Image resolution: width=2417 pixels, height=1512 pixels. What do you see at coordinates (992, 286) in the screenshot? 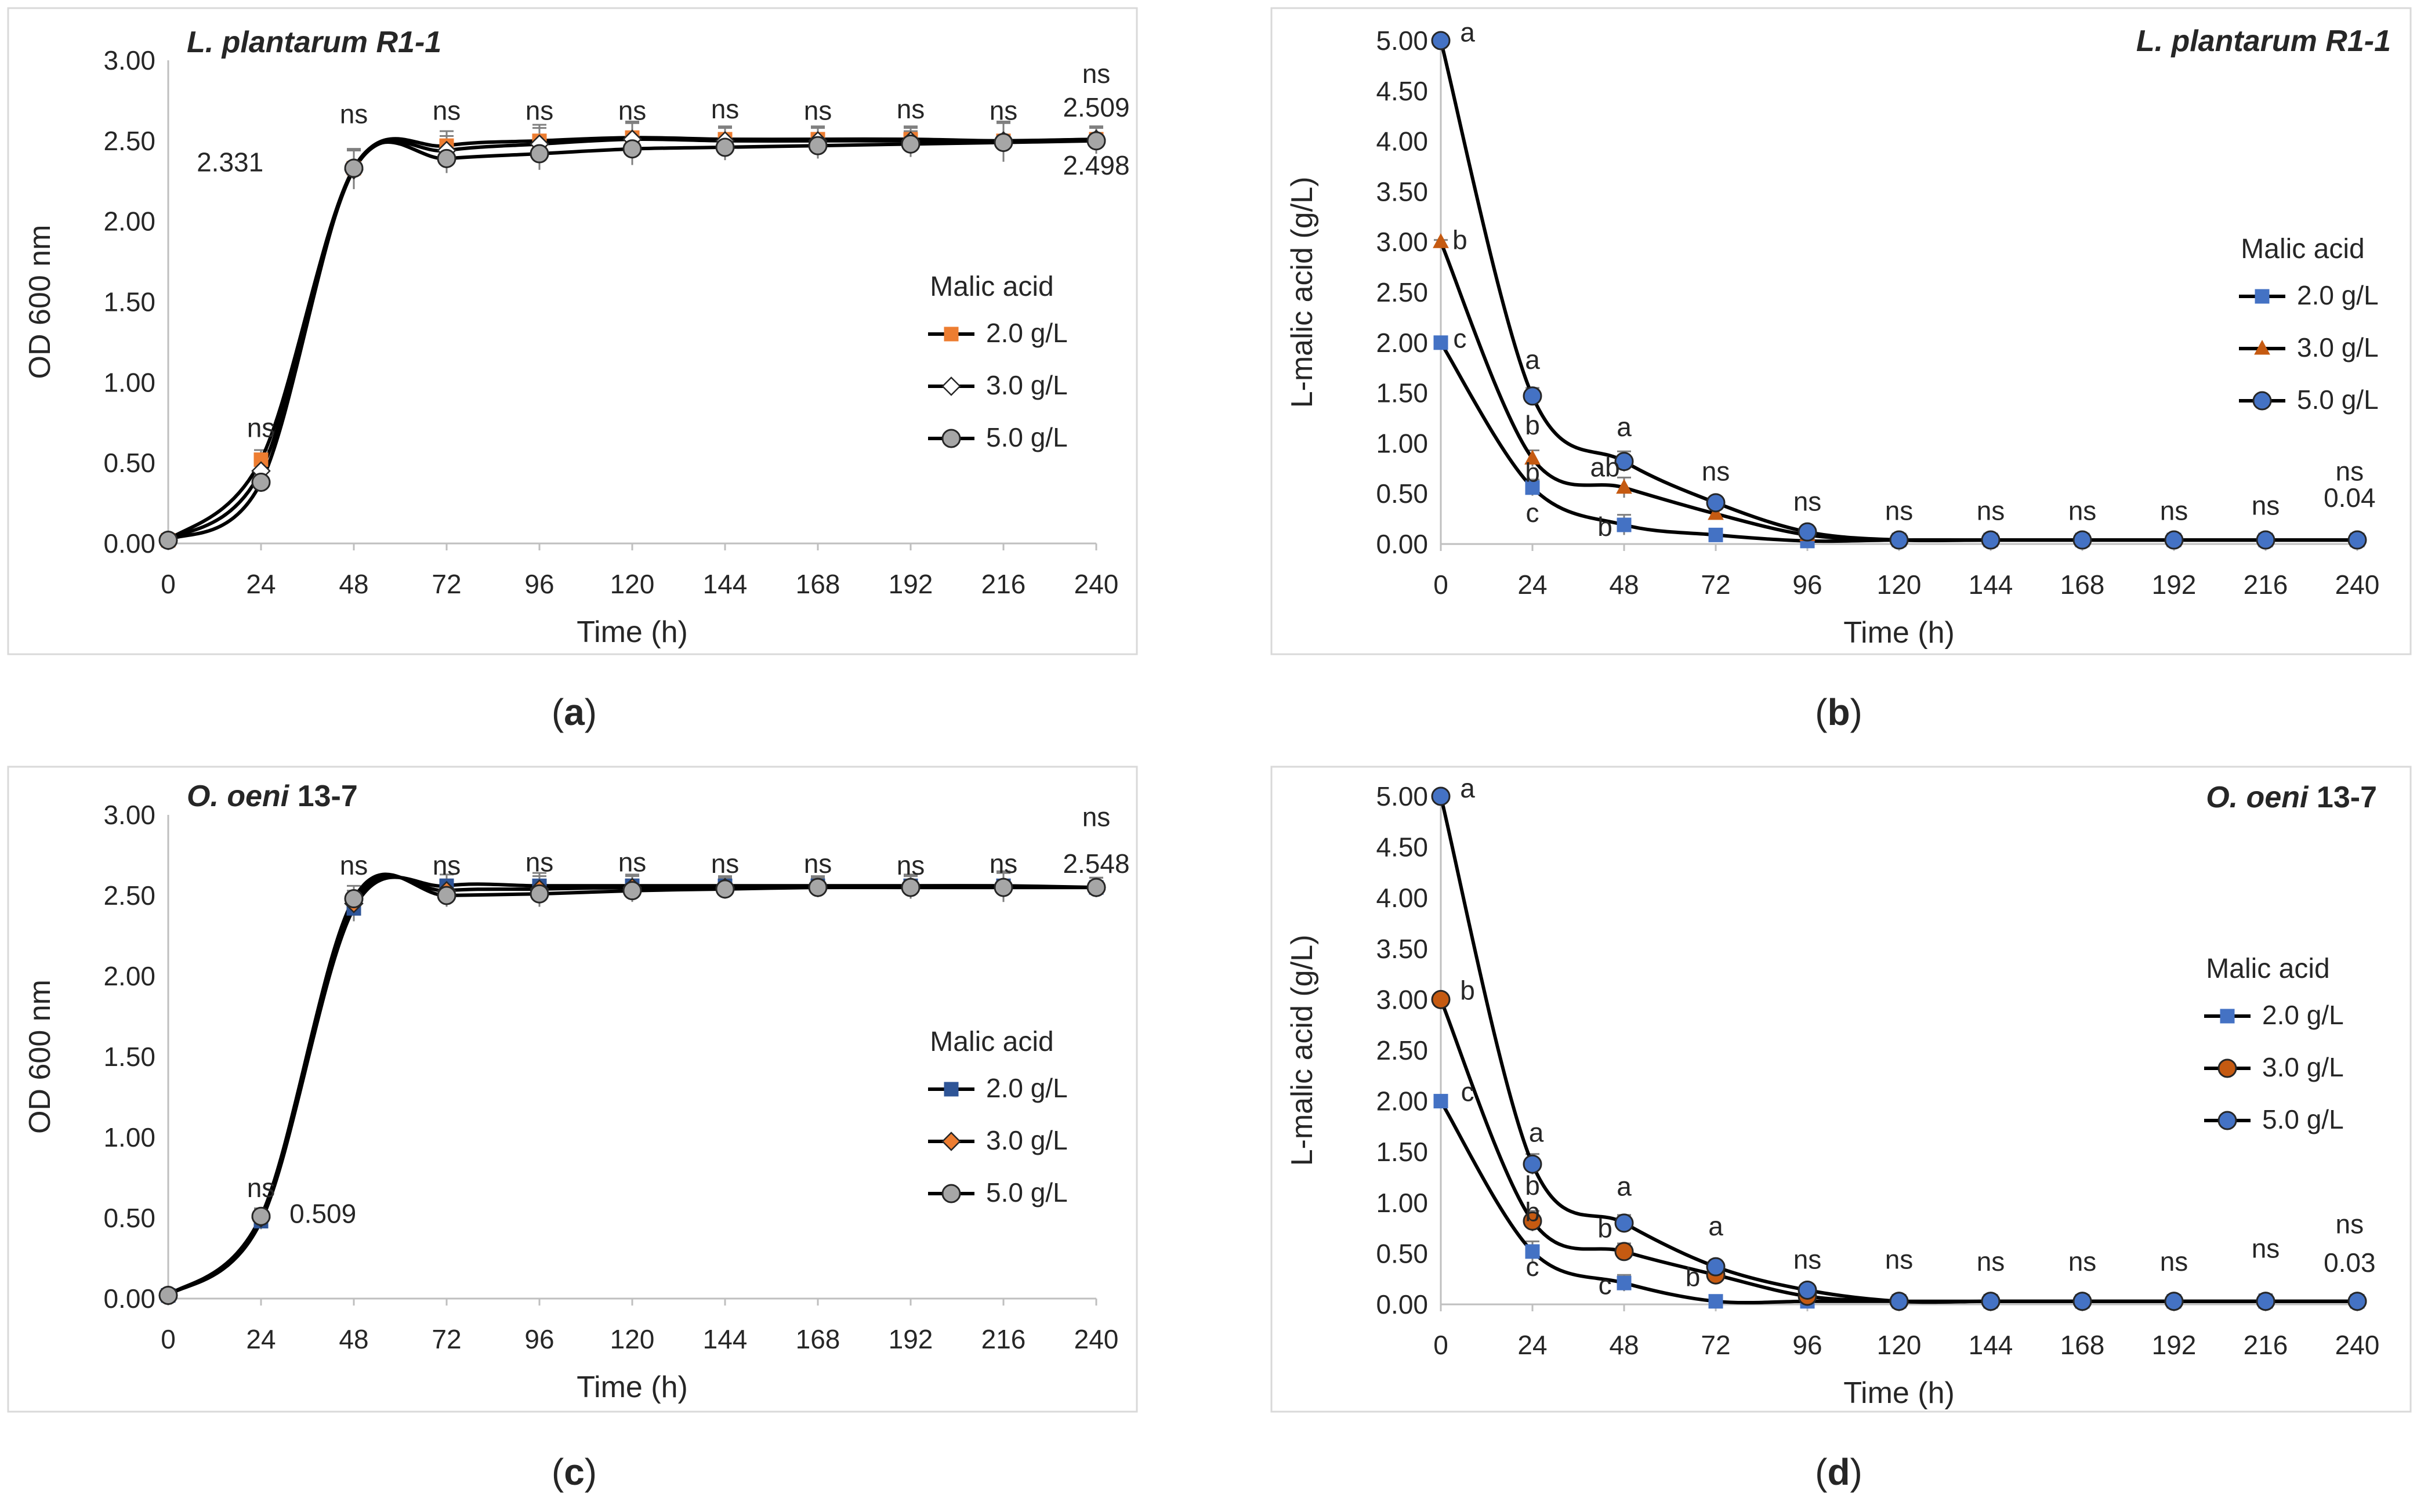
I see `legend-title: Malic acid` at bounding box center [992, 286].